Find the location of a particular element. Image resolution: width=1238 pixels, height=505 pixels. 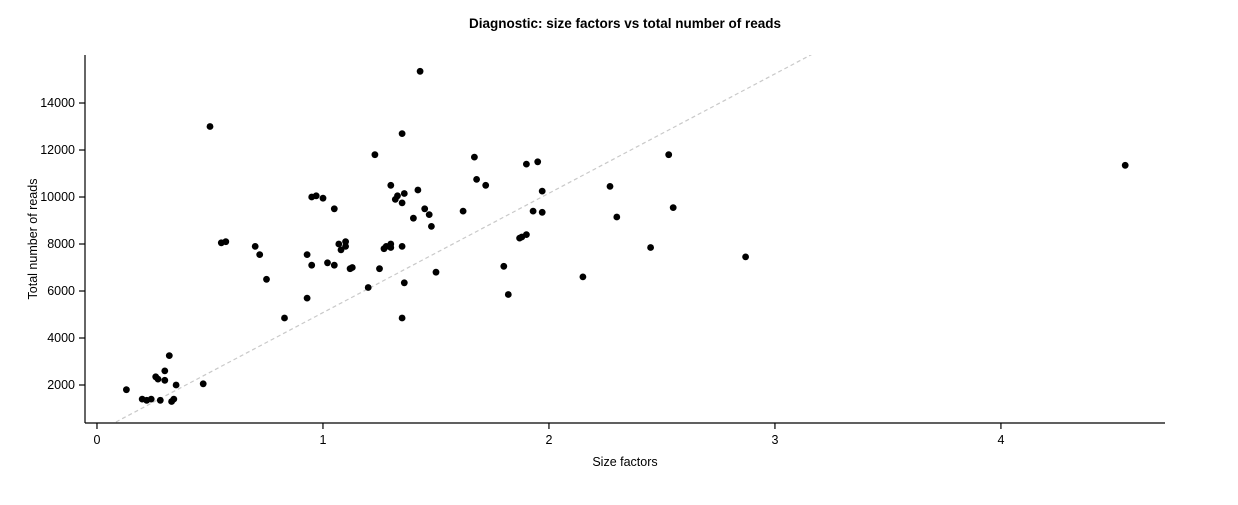

y-tick-label: 6000 is located at coordinates (61, 291).